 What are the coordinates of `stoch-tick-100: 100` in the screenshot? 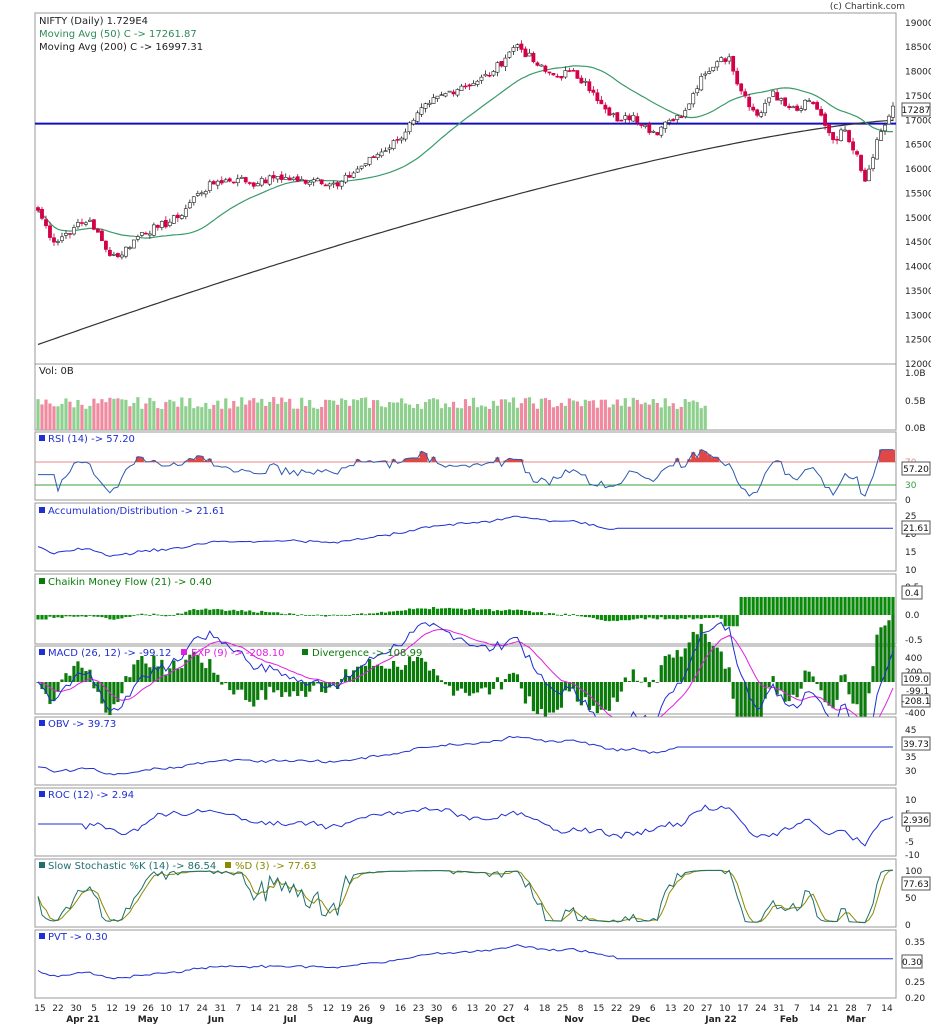 It's located at (913, 872).